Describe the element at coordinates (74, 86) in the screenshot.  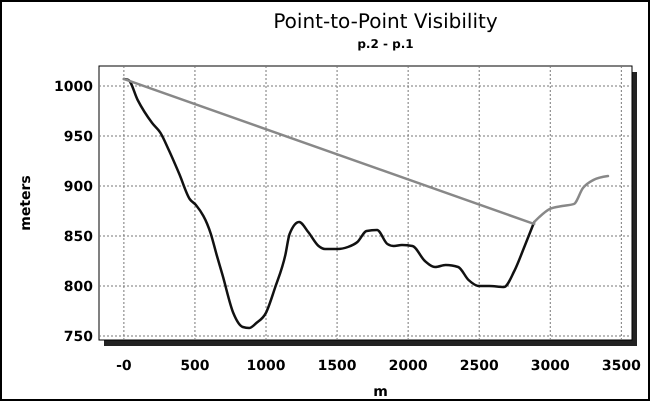
I see `y-tick-label: 1000` at that location.